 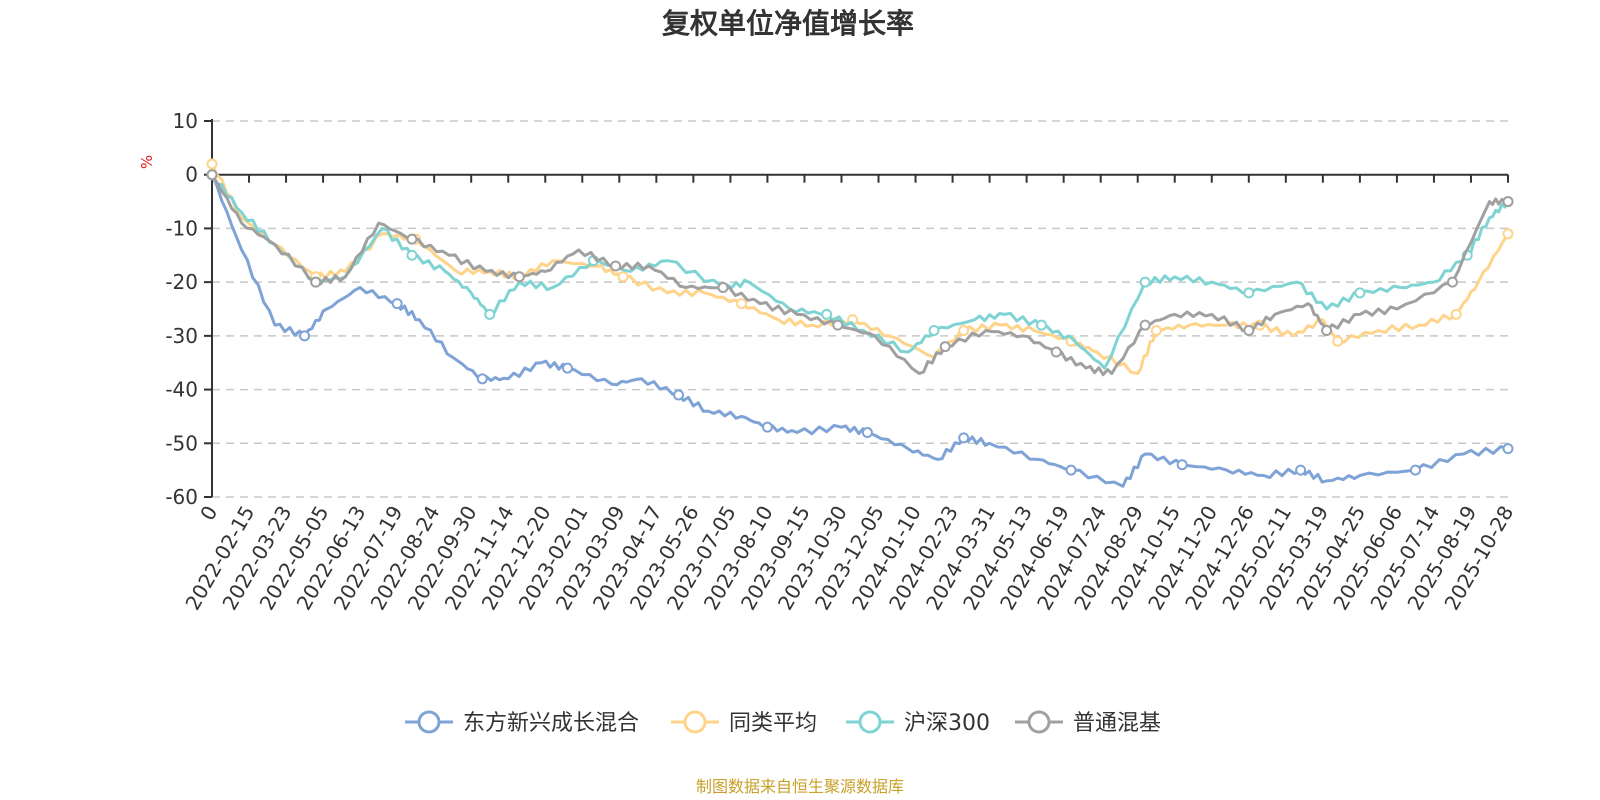 I want to click on legend-item: 同类平均, so click(x=744, y=723).